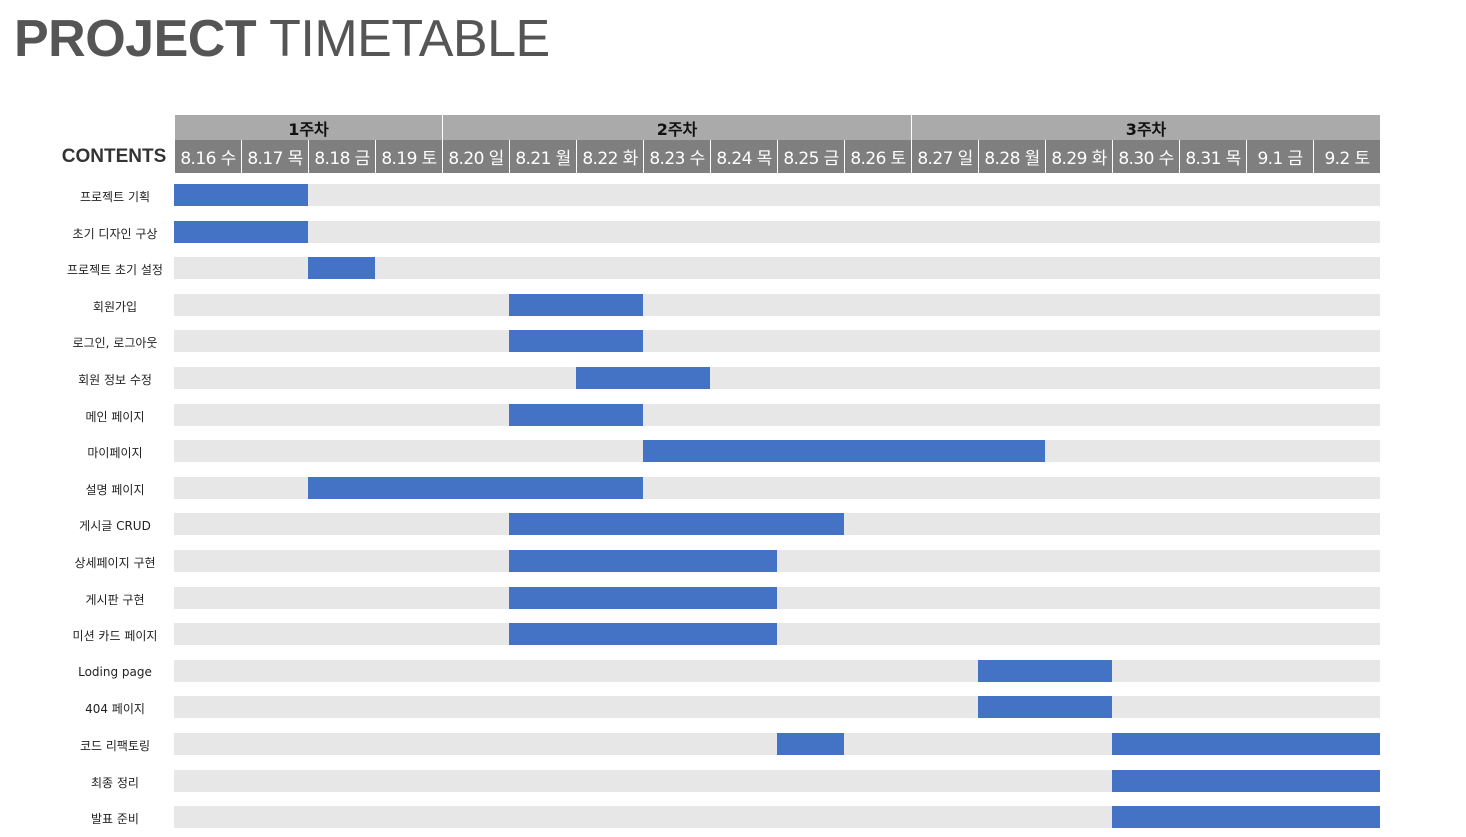 This screenshot has width=1466, height=837. What do you see at coordinates (115, 708) in the screenshot?
I see `task-label: 404 페이지` at bounding box center [115, 708].